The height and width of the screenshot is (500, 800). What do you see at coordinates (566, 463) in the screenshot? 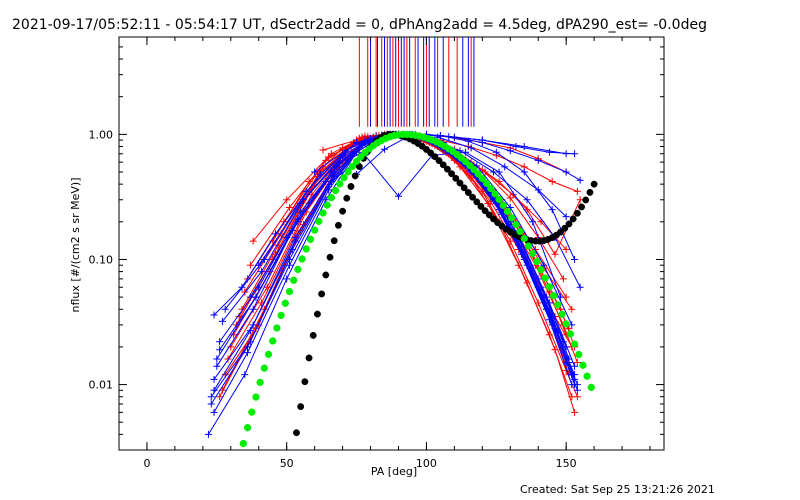
I see `x-tick-label-4: 150` at bounding box center [566, 463].